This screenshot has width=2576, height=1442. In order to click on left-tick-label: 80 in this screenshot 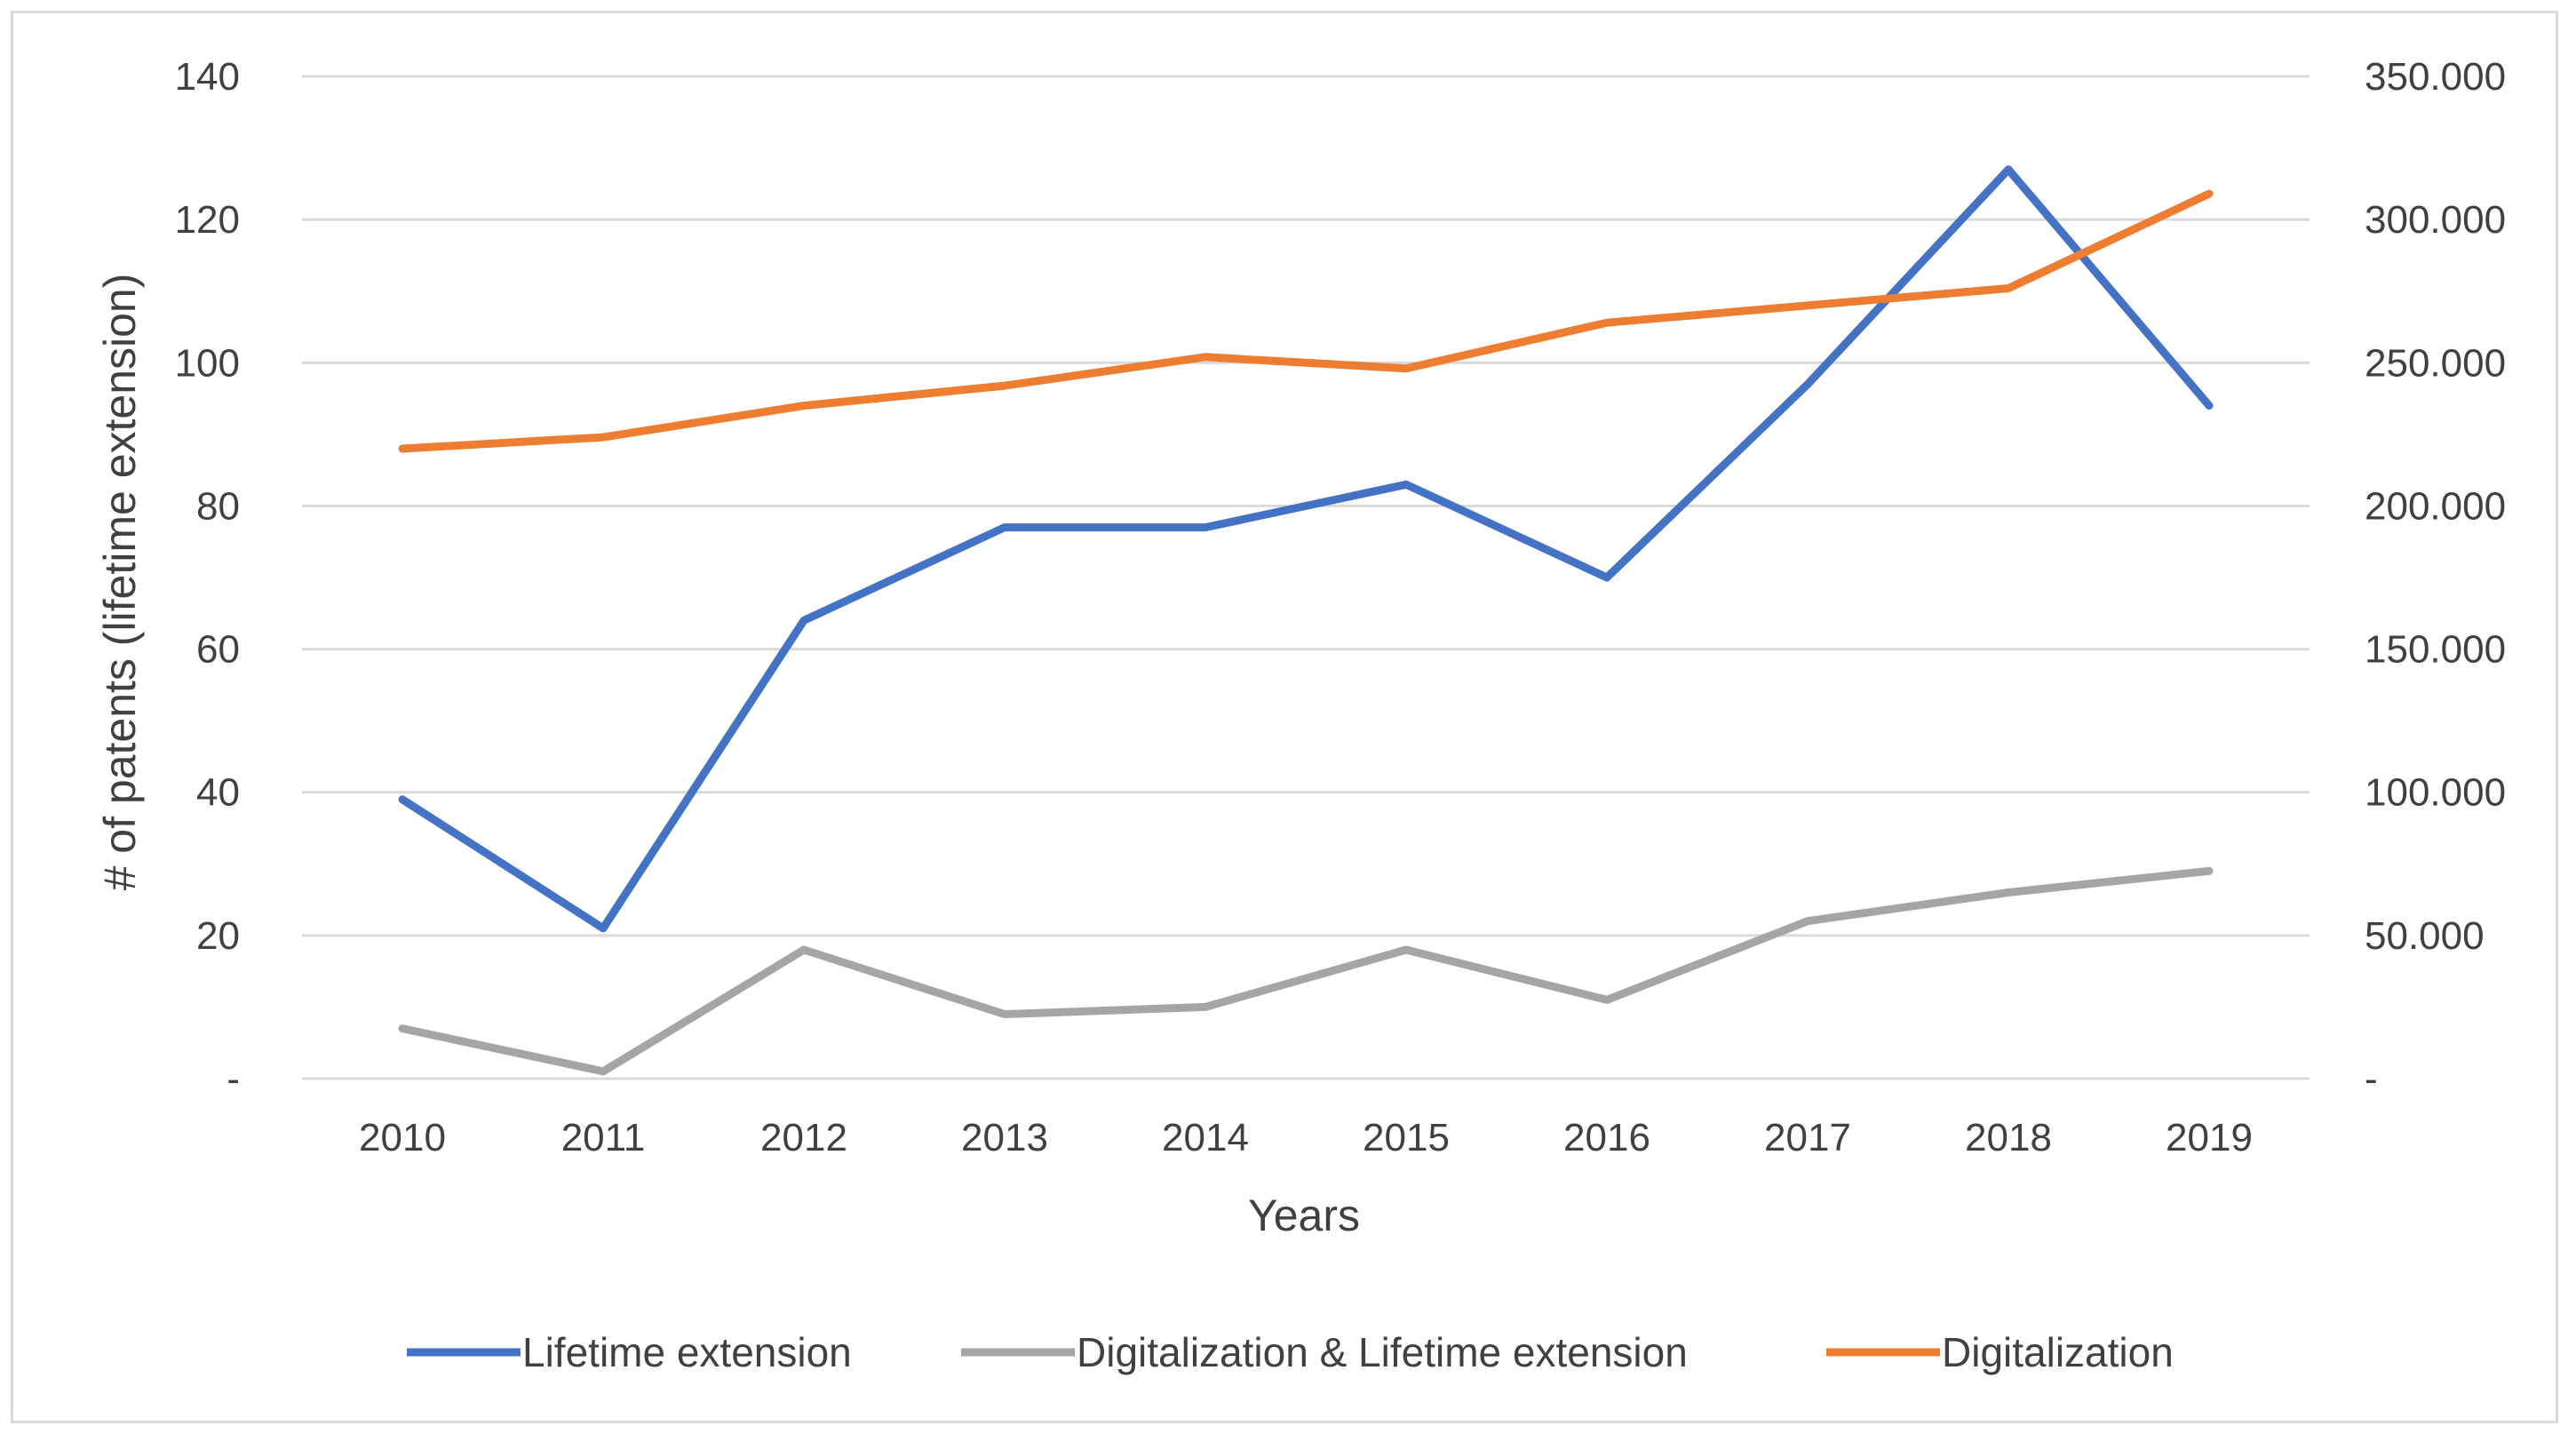, I will do `click(218, 506)`.